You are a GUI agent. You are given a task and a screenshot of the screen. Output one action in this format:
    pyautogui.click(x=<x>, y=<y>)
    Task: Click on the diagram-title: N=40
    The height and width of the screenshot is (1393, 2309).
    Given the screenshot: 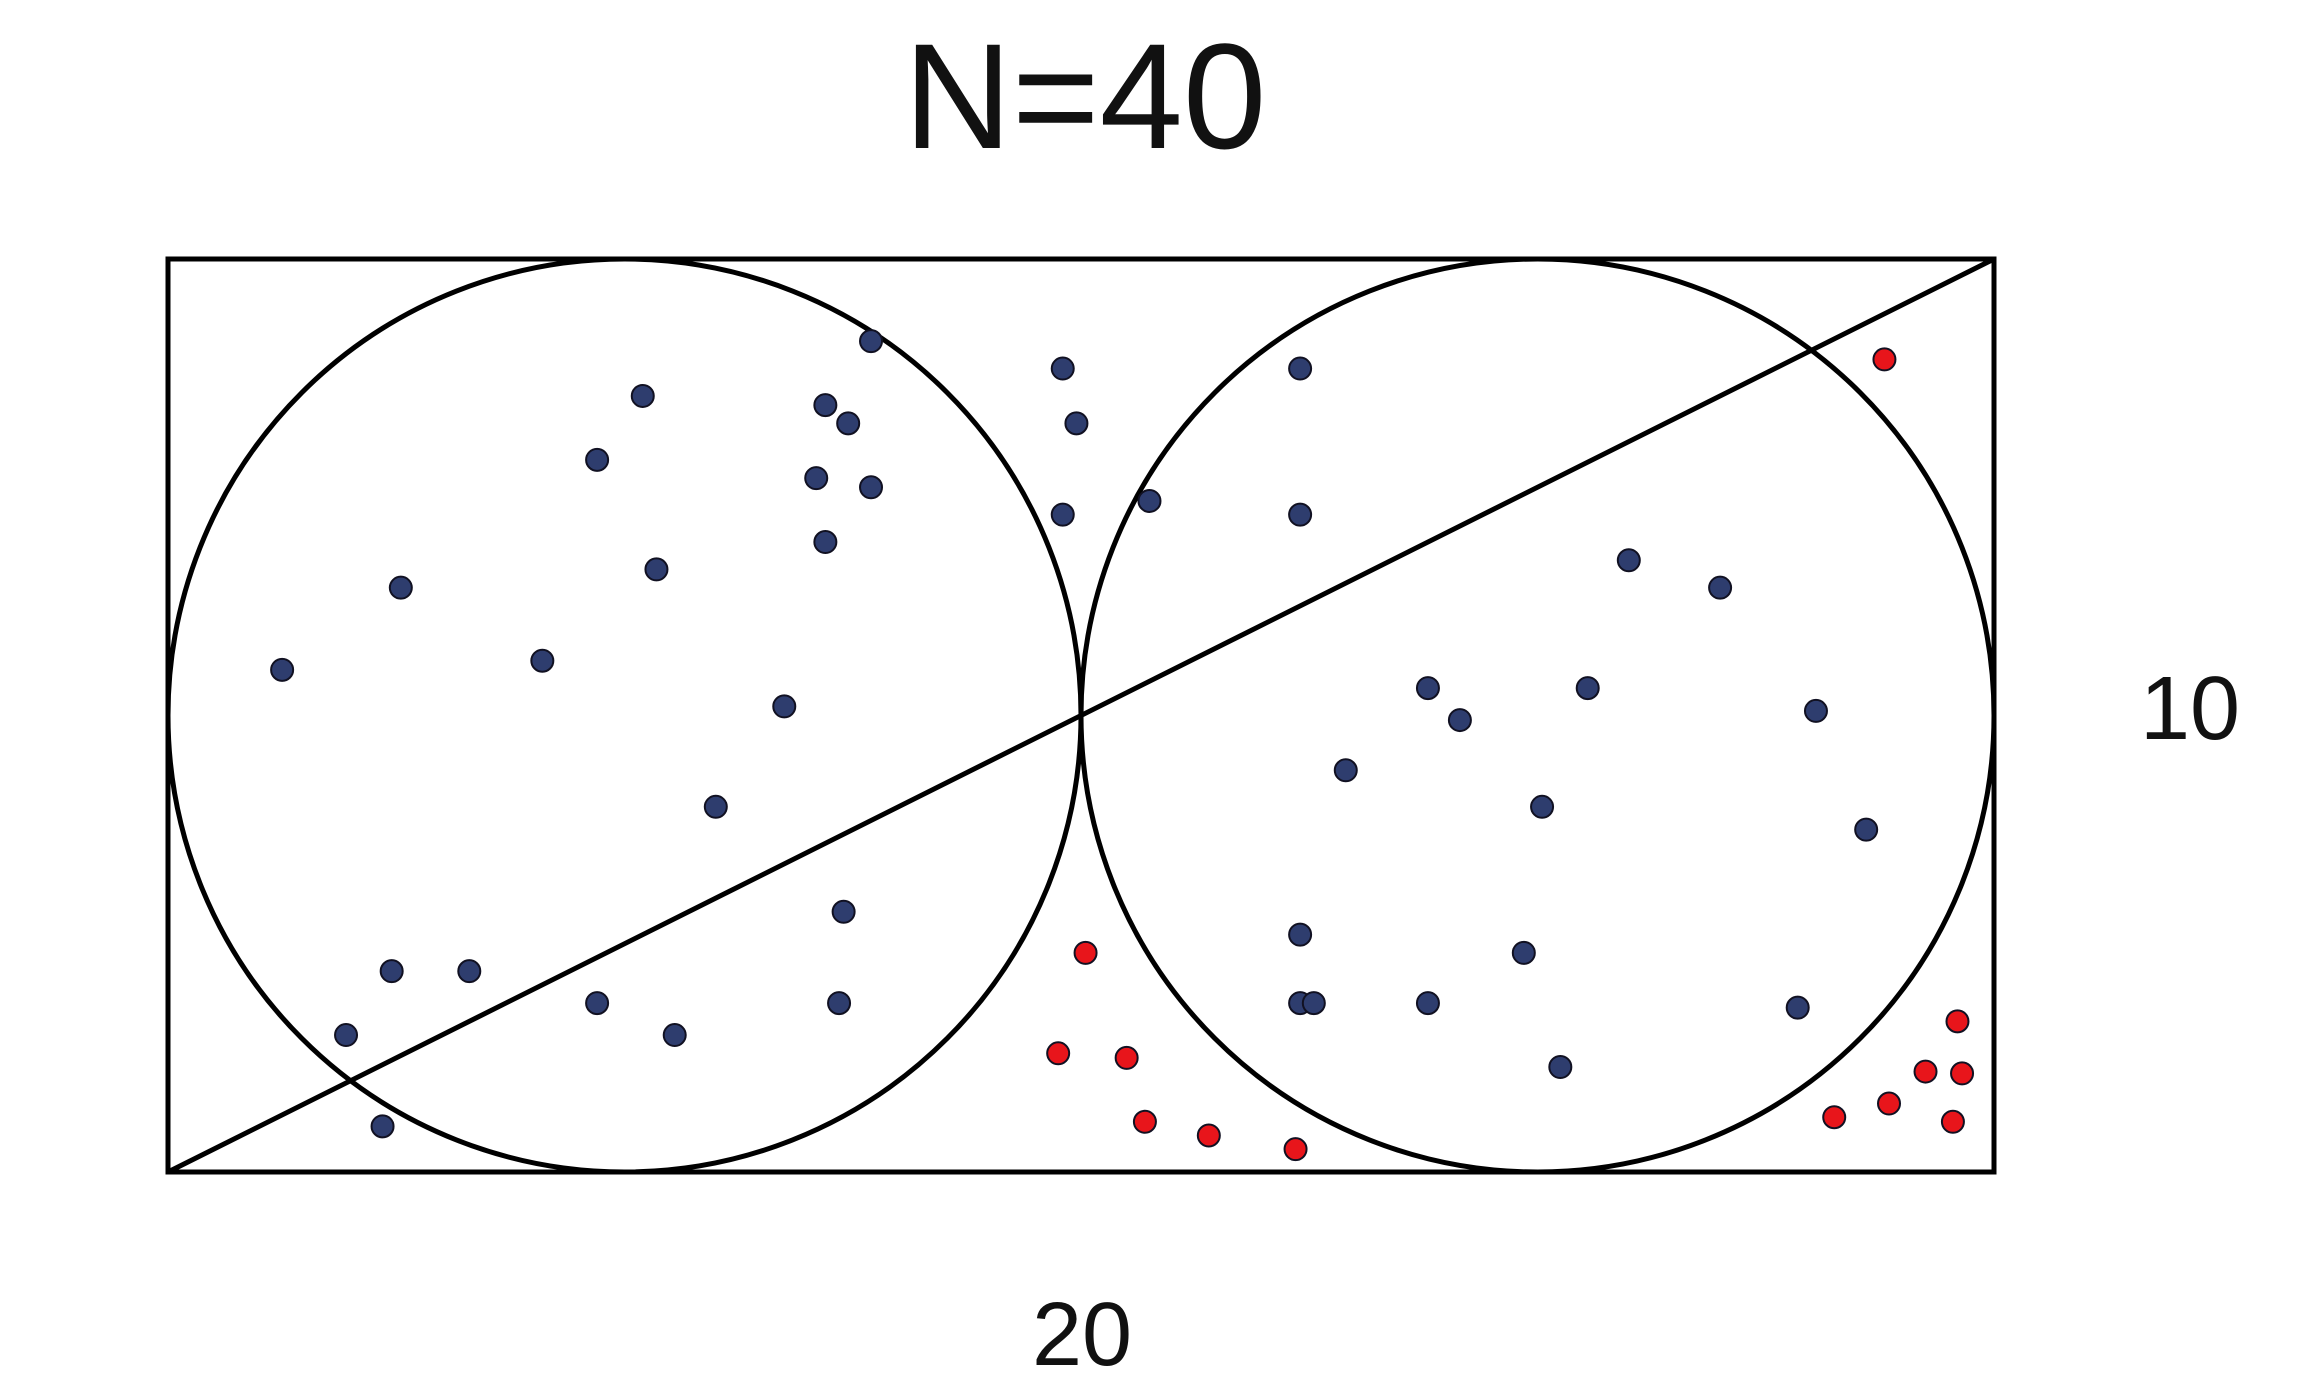 What is the action you would take?
    pyautogui.click(x=1085, y=96)
    